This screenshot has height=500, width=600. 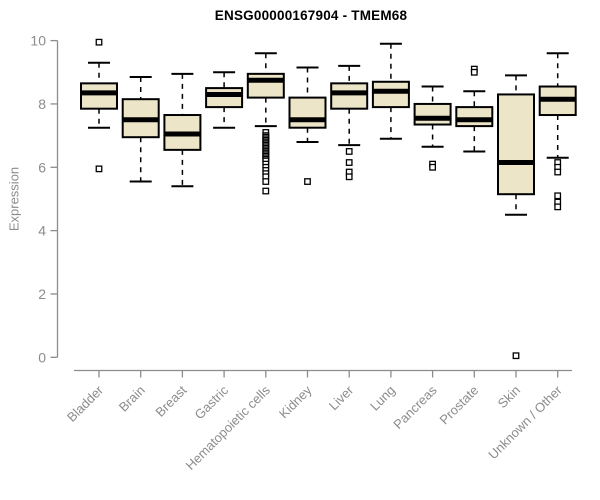 I want to click on box-plot-prostate, so click(x=474, y=109).